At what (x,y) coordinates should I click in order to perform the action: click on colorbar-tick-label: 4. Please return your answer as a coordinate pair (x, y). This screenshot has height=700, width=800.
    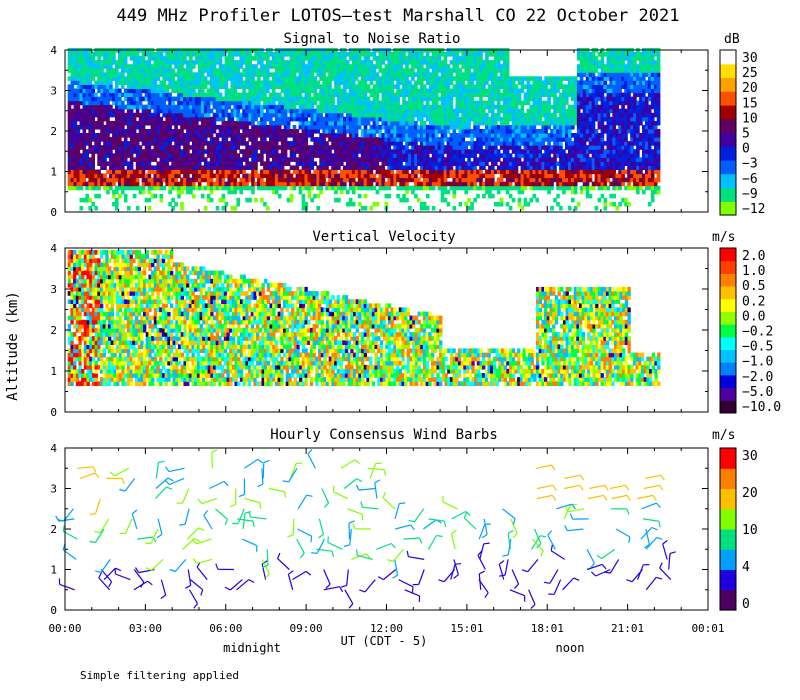
    Looking at the image, I should click on (746, 567).